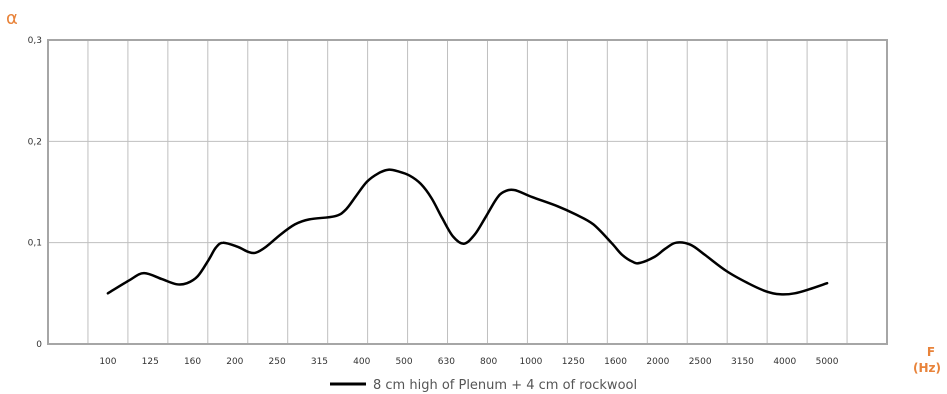  What do you see at coordinates (446, 362) in the screenshot?
I see `x-tick-label: 630` at bounding box center [446, 362].